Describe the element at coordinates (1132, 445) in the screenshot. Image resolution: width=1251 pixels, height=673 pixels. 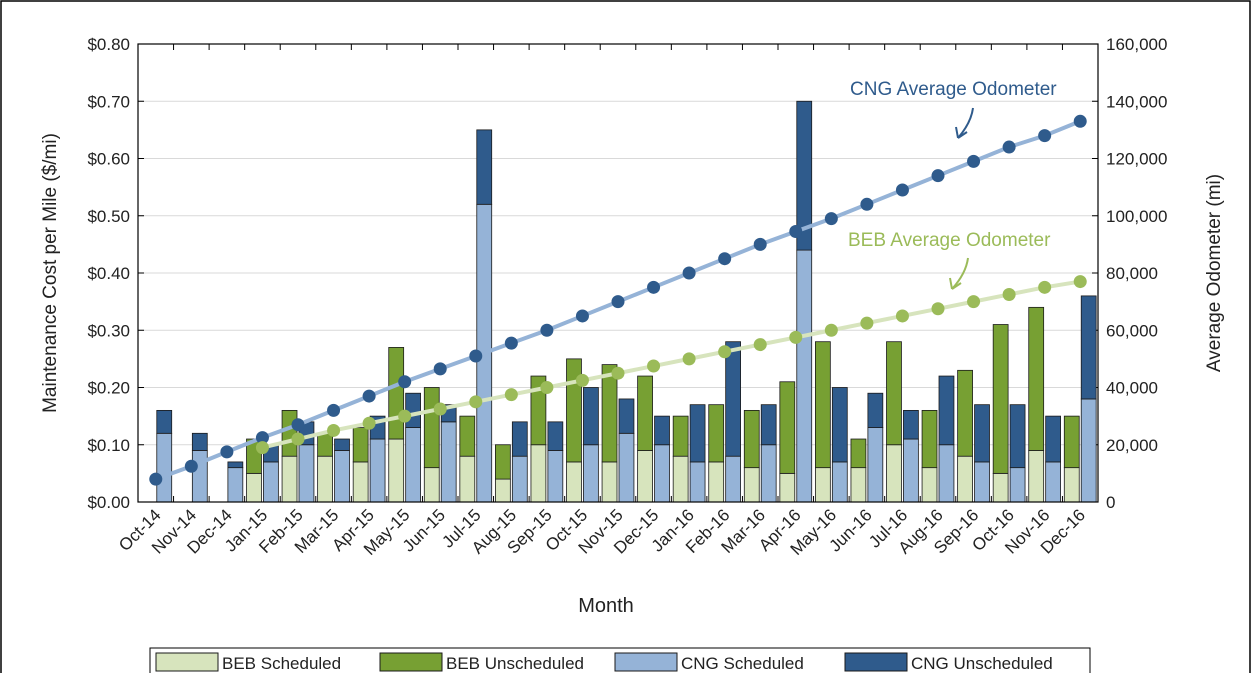
I see `y2-tick-label: 20,000` at that location.